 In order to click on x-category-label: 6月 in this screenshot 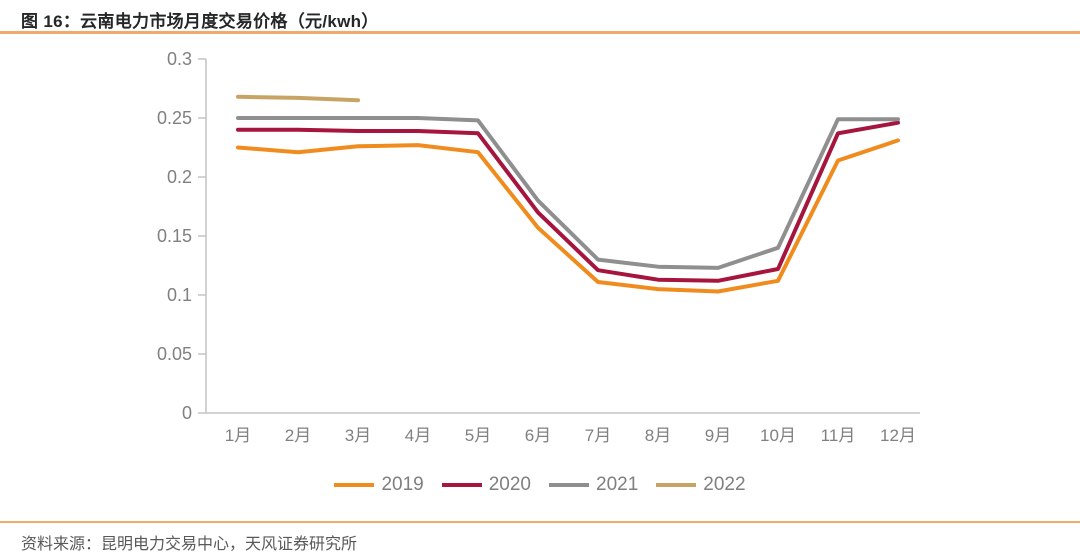, I will do `click(538, 435)`.